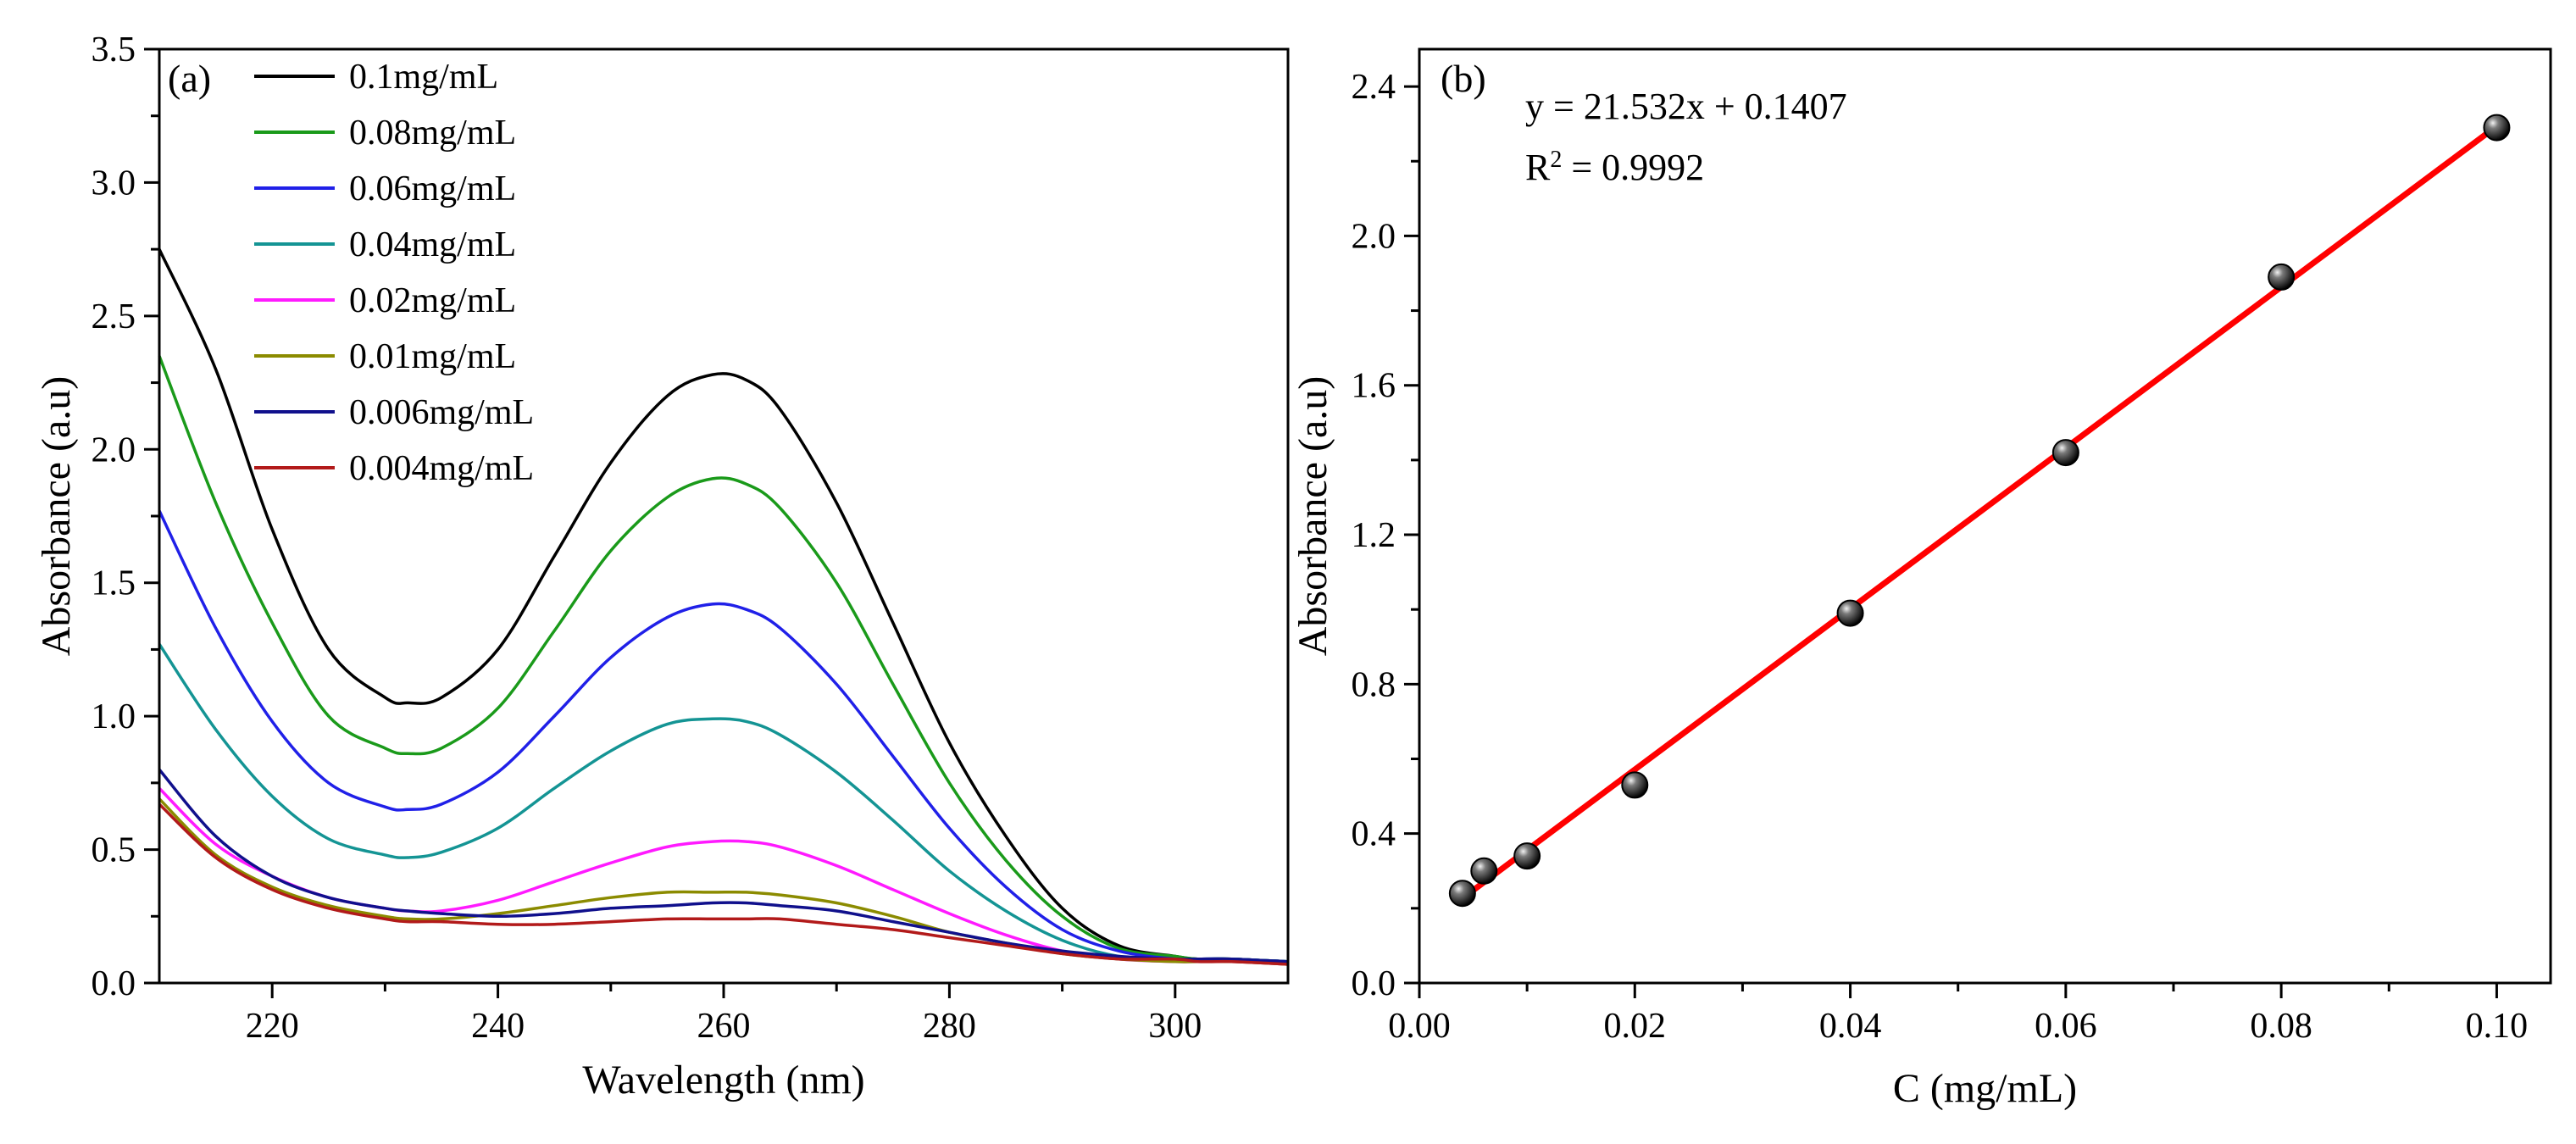 The height and width of the screenshot is (1144, 2576). I want to click on a-y-tick-label: 3.0, so click(114, 183).